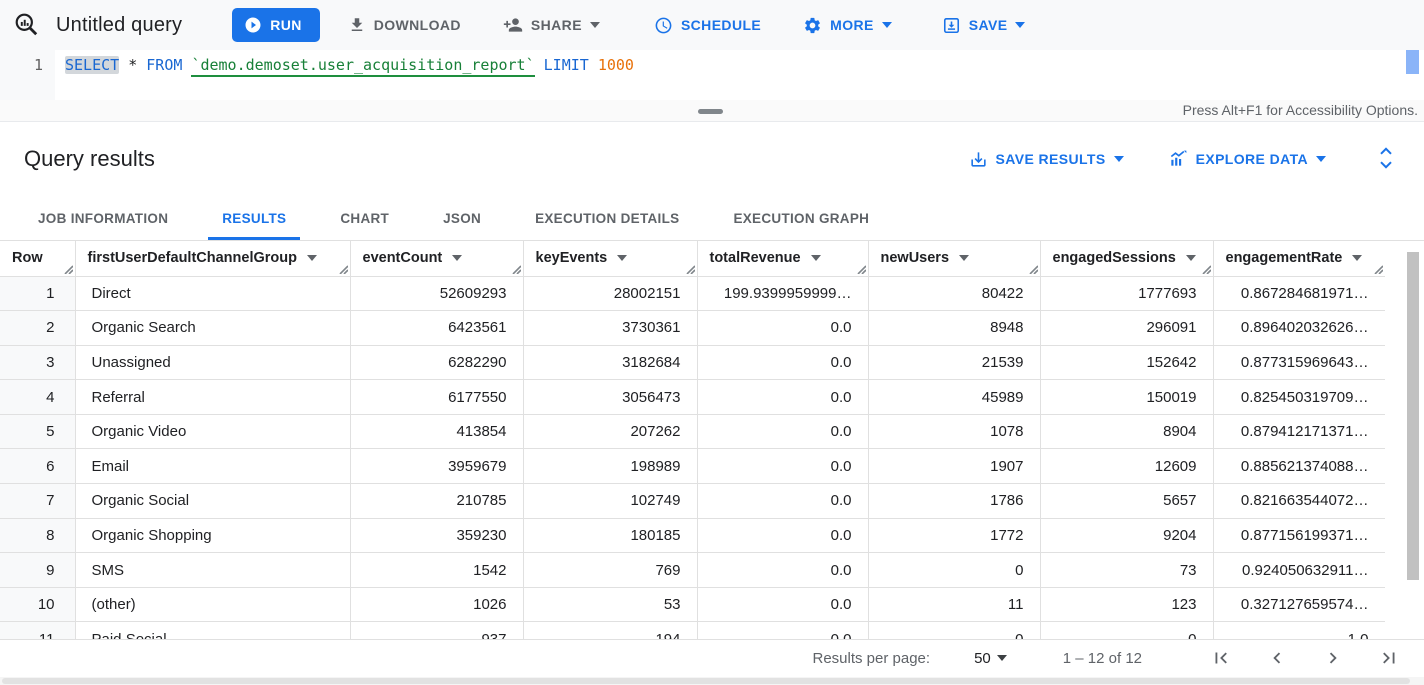  I want to click on chevron-left-icon, so click(1277, 658).